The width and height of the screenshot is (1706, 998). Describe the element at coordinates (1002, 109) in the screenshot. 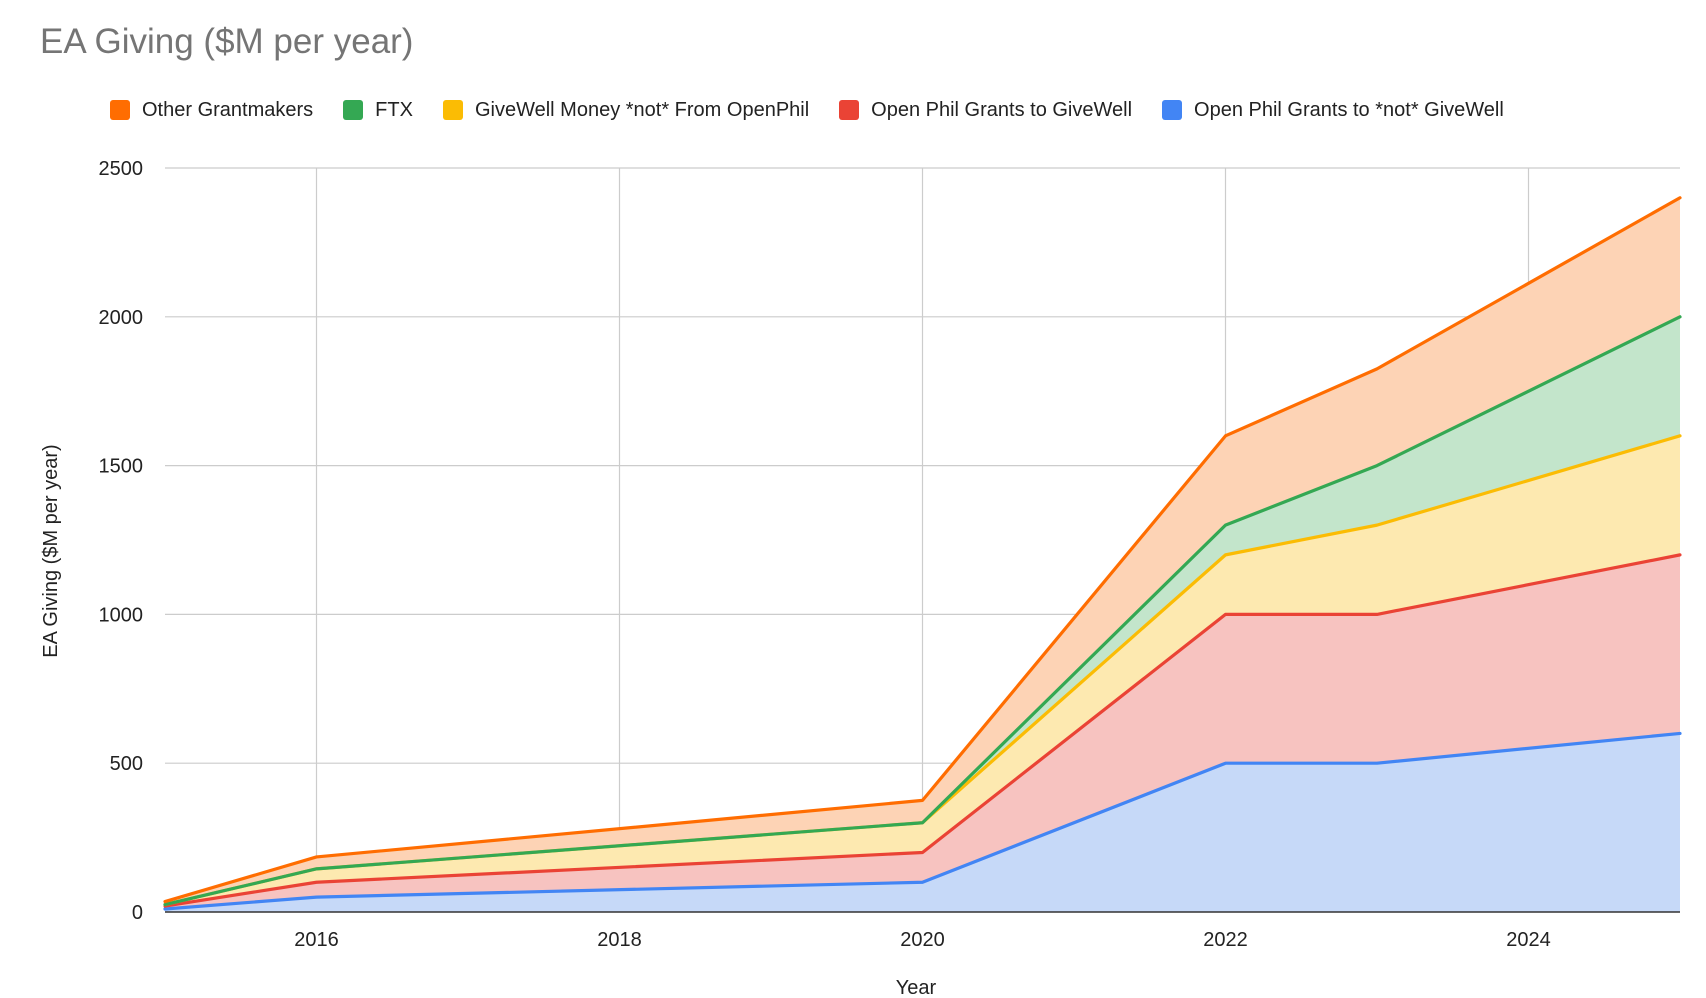

I see `legend-label-openphil-to-givewell: Open Phil Grants to GiveWell` at that location.